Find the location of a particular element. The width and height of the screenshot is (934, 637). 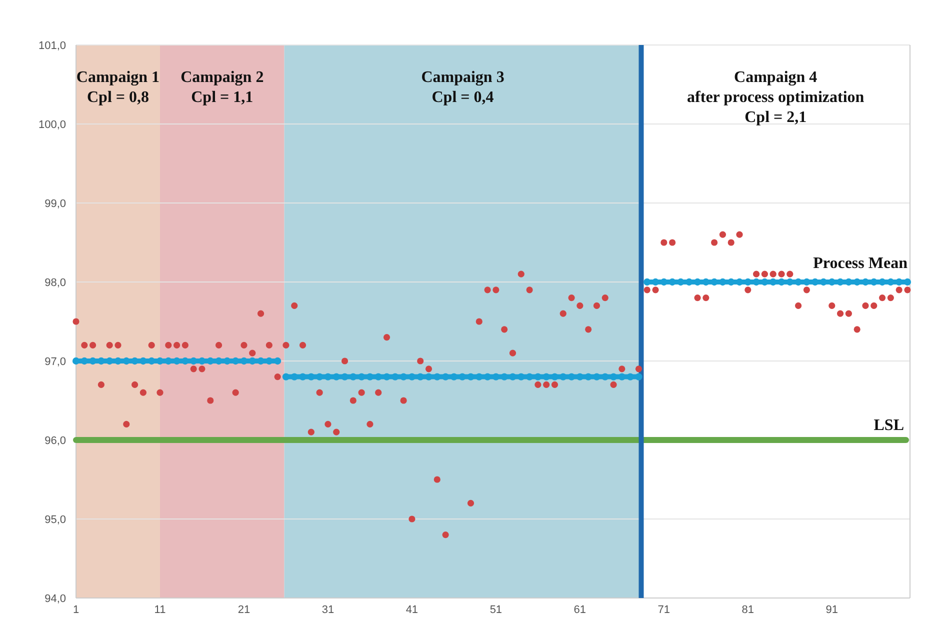

x-tick-label: 41 is located at coordinates (412, 610).